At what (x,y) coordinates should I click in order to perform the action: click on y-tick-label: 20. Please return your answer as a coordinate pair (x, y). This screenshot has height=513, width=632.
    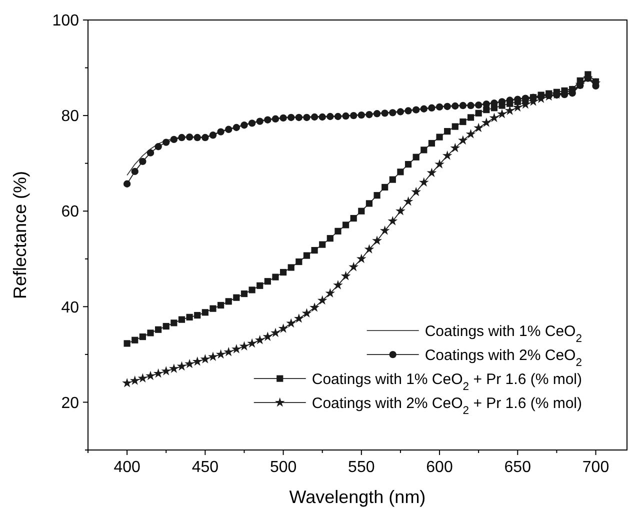
    Looking at the image, I should click on (70, 403).